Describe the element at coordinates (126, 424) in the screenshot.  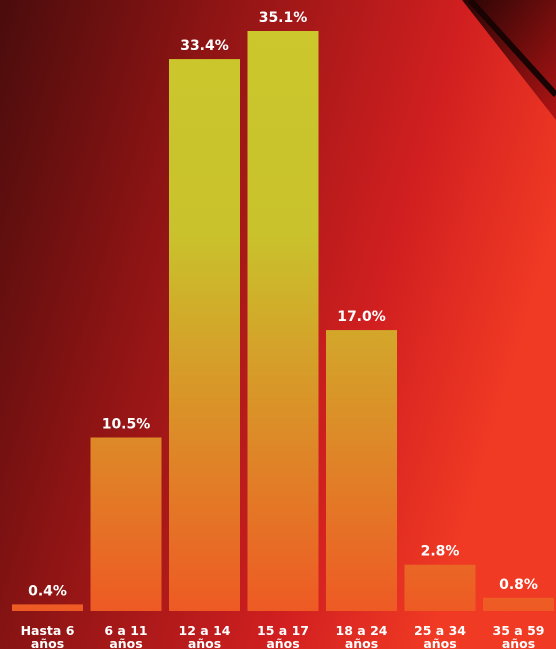
I see `value-label-1: 10.5%` at that location.